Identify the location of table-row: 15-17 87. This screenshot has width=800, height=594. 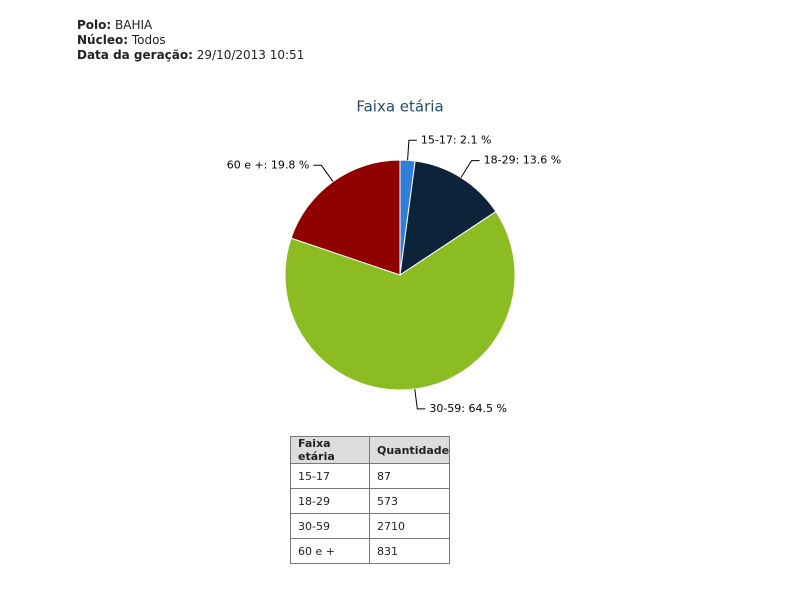
(370, 476).